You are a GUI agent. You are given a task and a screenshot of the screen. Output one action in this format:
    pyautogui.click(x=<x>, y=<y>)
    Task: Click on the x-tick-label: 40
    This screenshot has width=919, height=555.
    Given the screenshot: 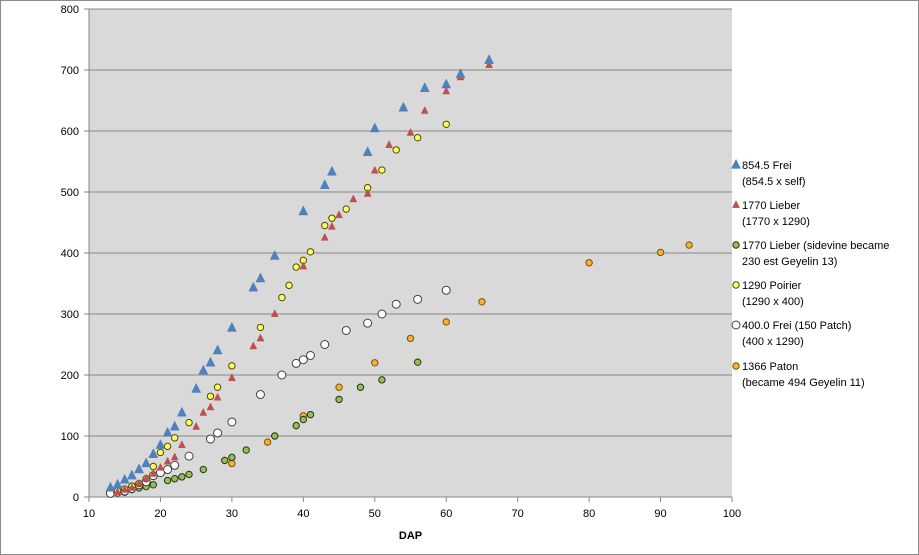 What is the action you would take?
    pyautogui.click(x=303, y=514)
    